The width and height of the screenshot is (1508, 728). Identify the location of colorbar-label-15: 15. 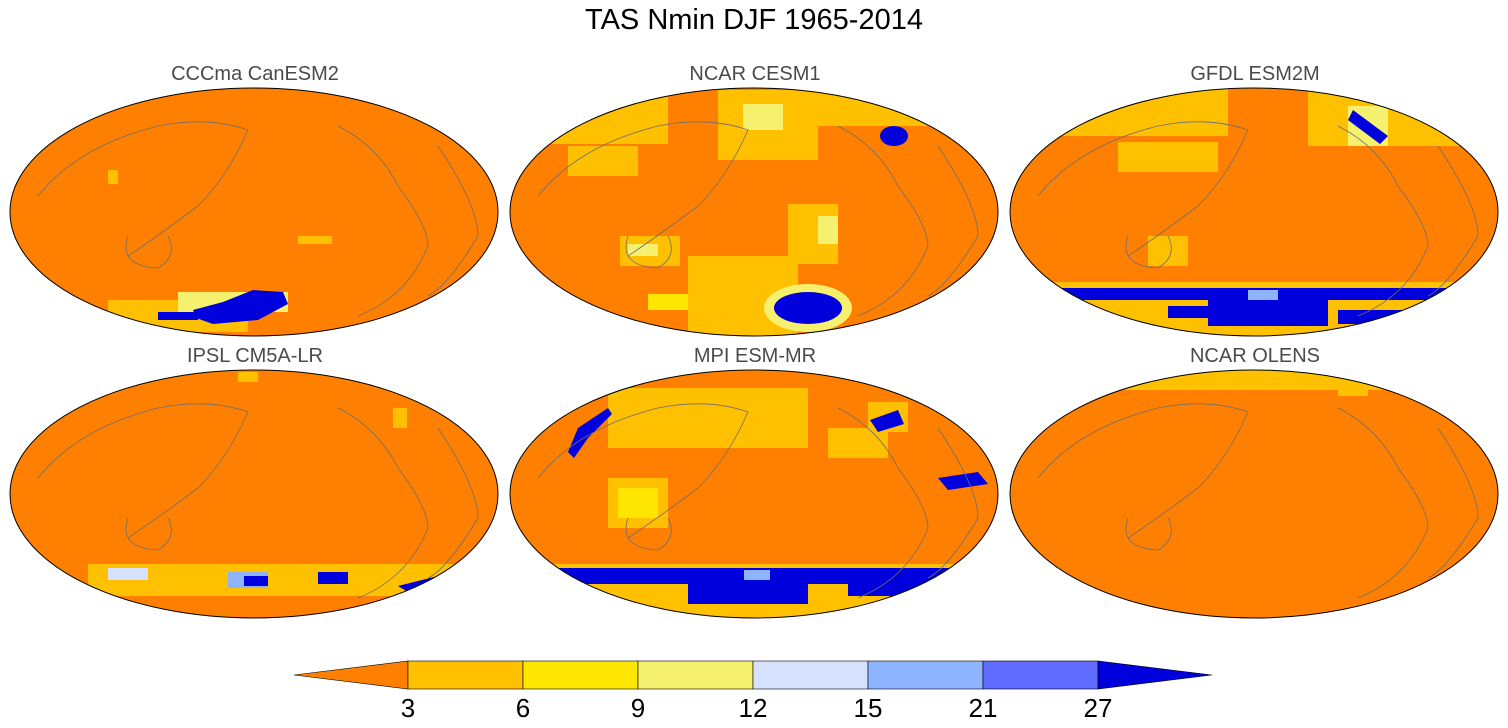
(868, 708).